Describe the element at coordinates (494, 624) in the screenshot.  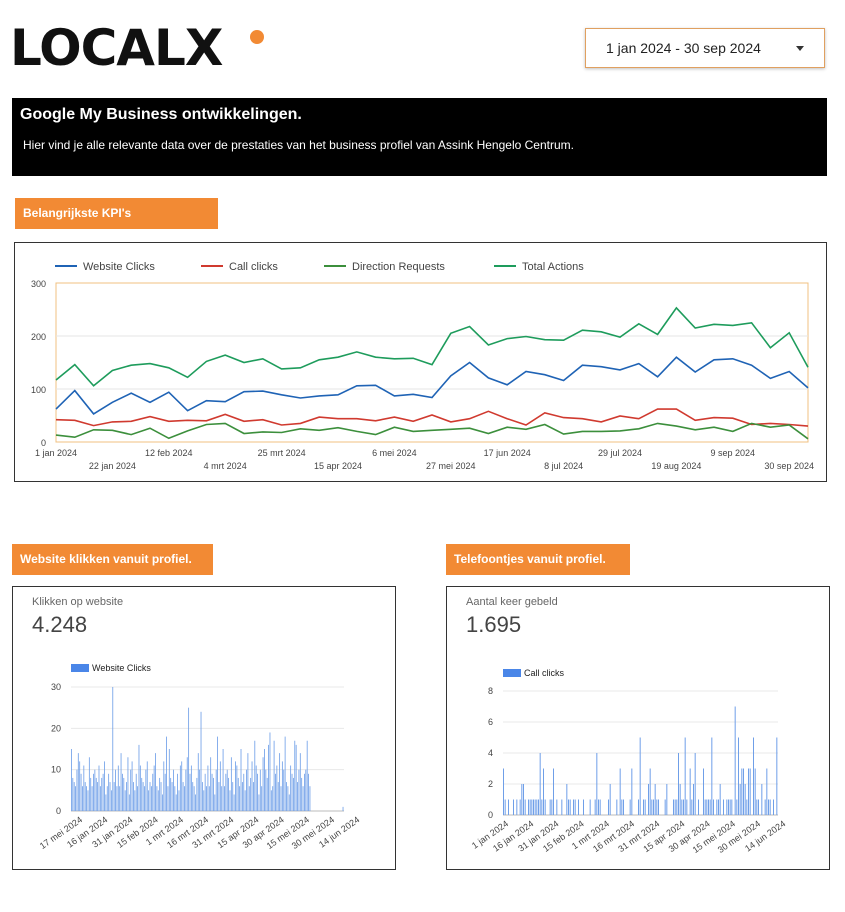
I see `phone-card-value: 1.695` at that location.